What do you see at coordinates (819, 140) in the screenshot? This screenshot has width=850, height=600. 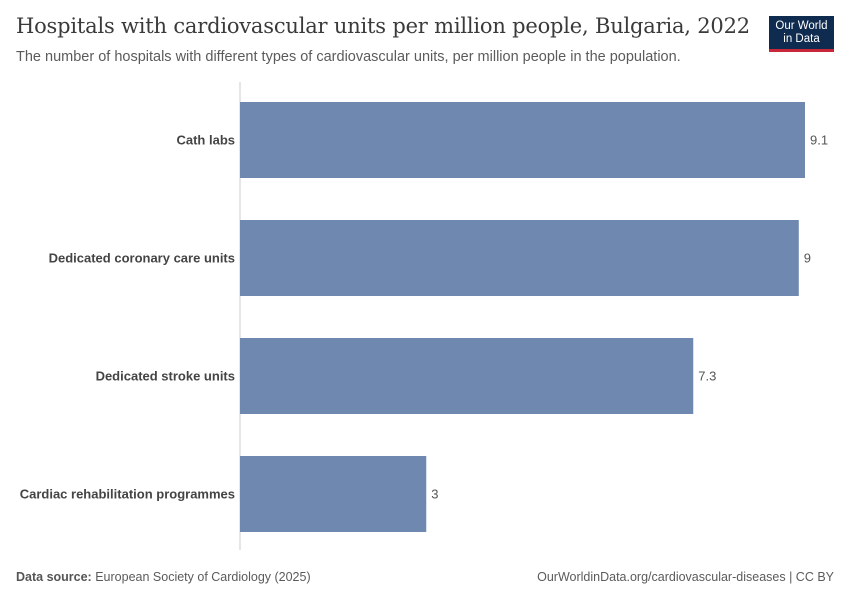 I see `value-label-0: 9.1` at bounding box center [819, 140].